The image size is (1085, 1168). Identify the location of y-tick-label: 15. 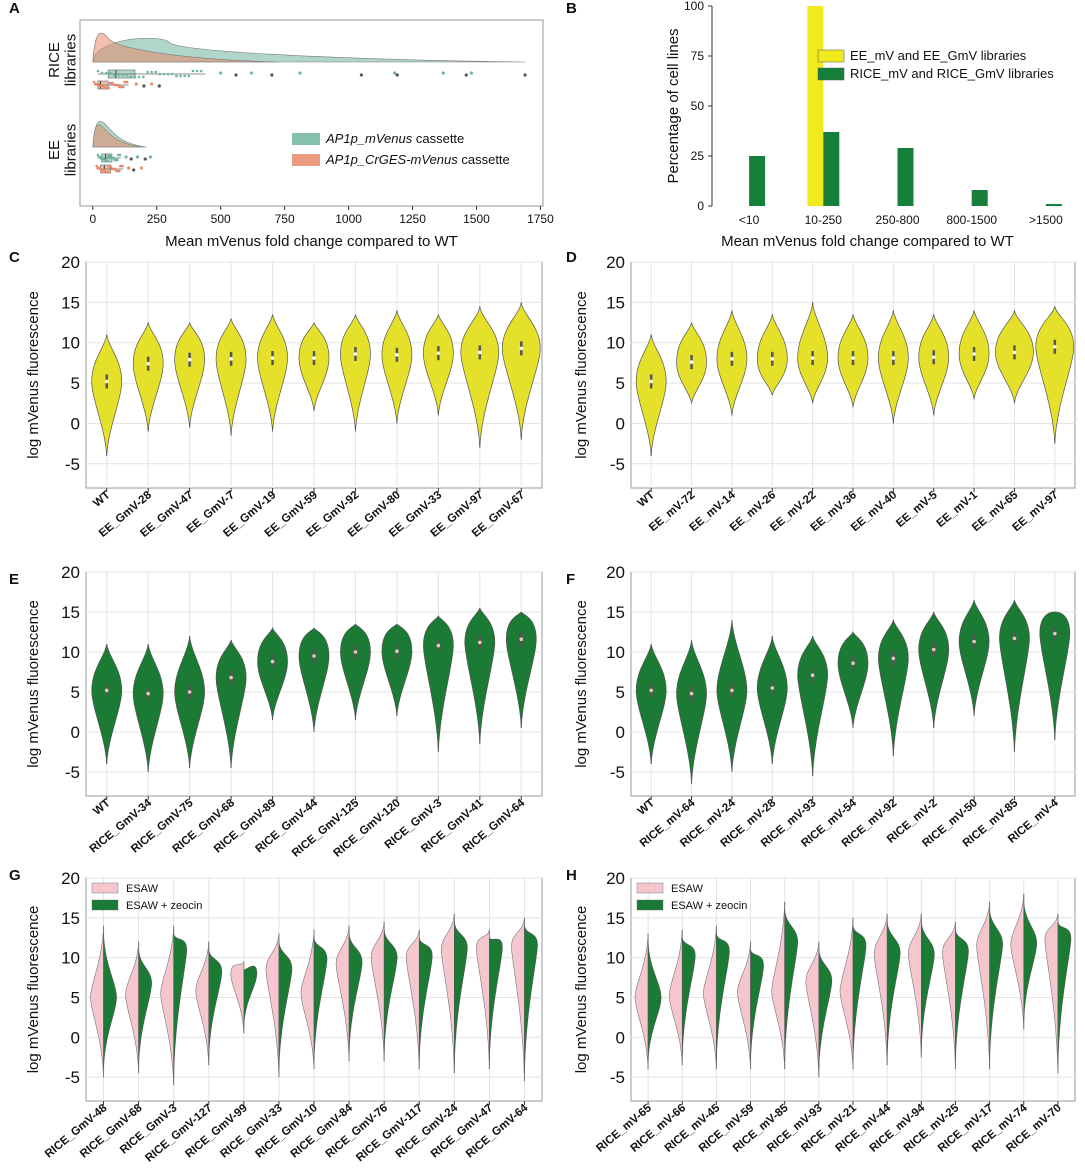
(70, 918).